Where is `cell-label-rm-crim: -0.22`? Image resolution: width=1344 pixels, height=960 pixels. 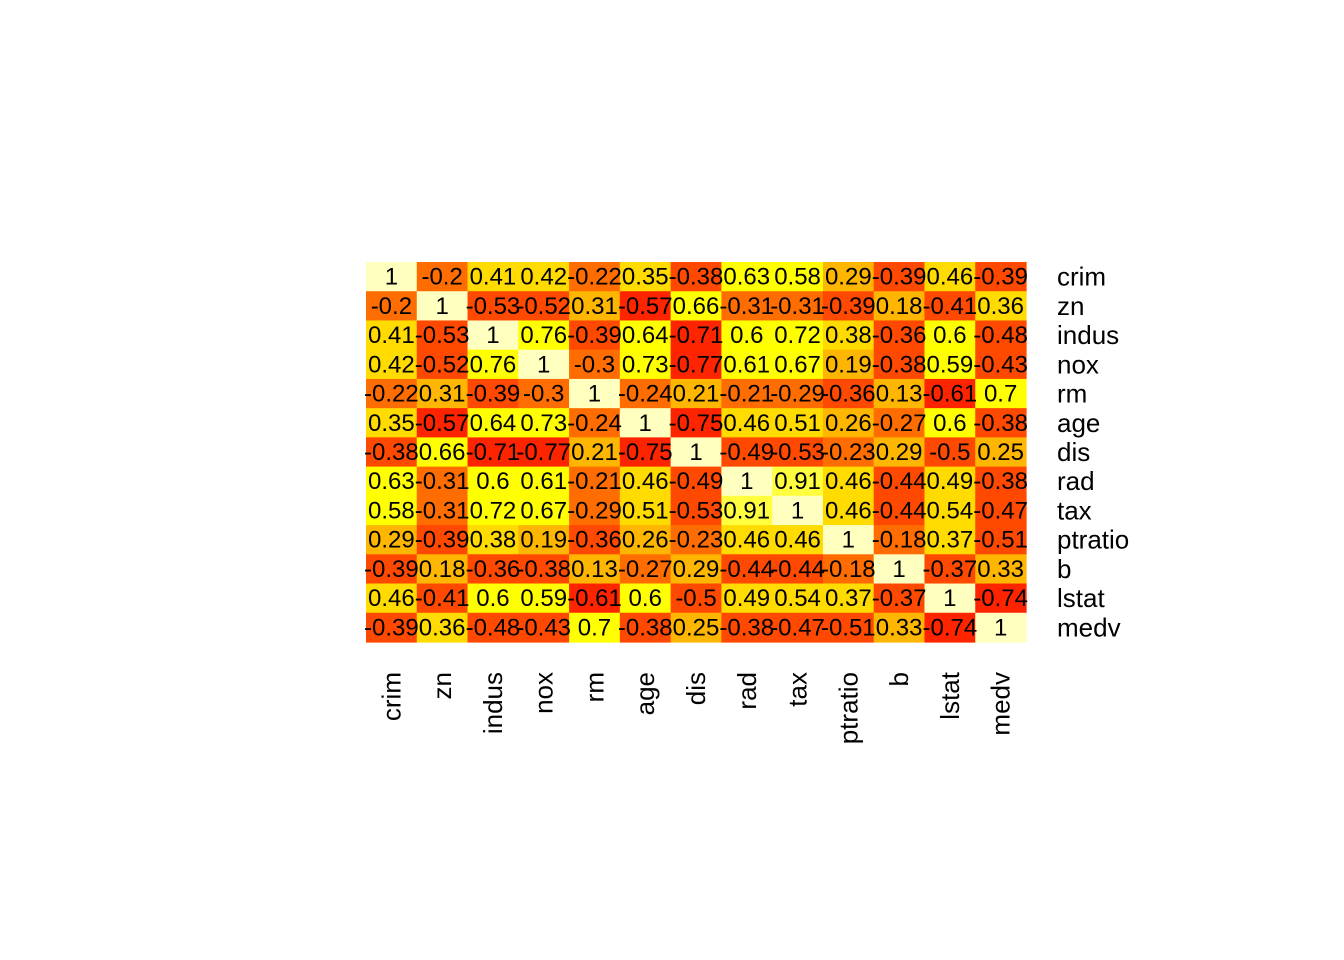 cell-label-rm-crim: -0.22 is located at coordinates (391, 394).